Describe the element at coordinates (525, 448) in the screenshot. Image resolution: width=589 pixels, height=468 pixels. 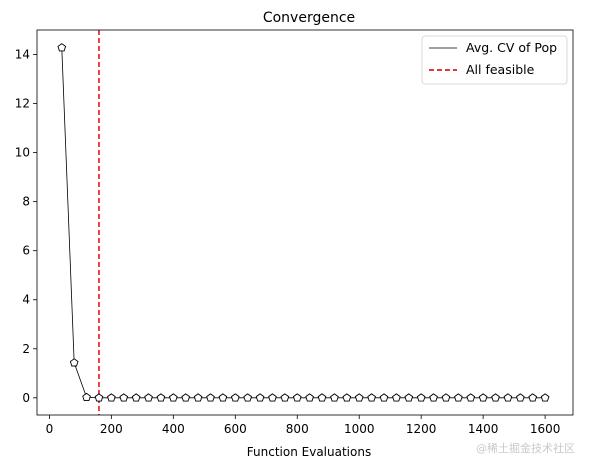
I see `watermark: @稀土掘金技术社区` at that location.